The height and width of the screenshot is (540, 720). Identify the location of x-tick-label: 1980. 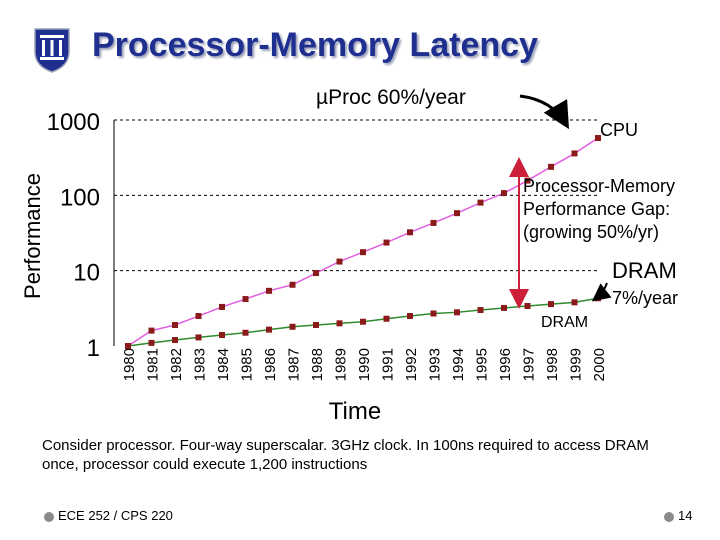
(129, 364).